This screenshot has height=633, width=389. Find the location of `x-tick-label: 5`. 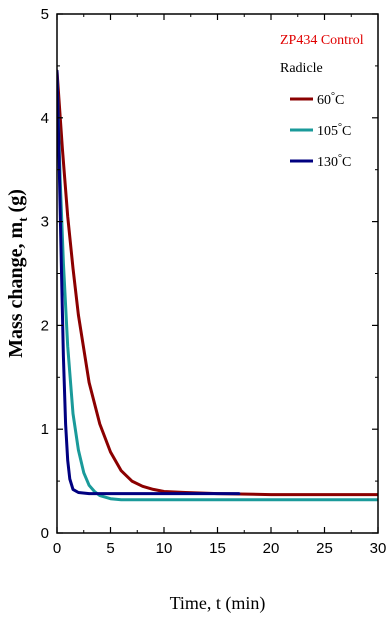

x-tick-label: 5 is located at coordinates (110, 548).